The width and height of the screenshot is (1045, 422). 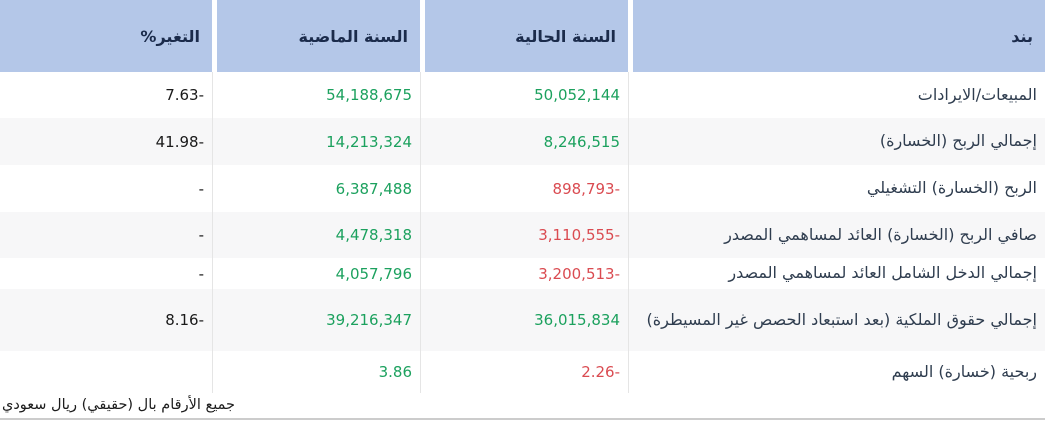 I want to click on column-header-item: بند, so click(x=836, y=36).